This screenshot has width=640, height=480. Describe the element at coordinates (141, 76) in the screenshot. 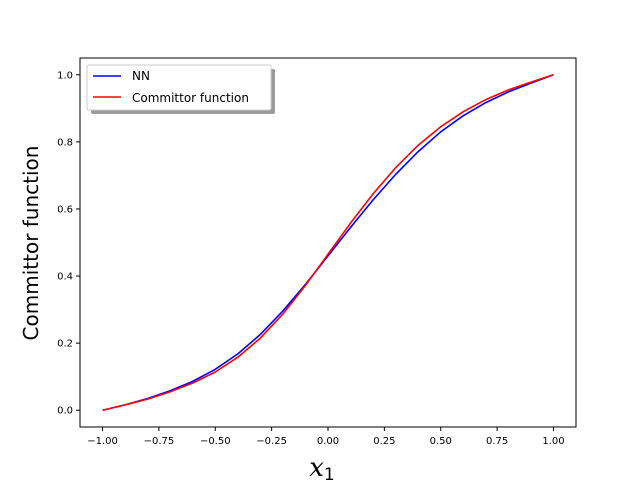

I see `legend-label-nn: NN` at that location.